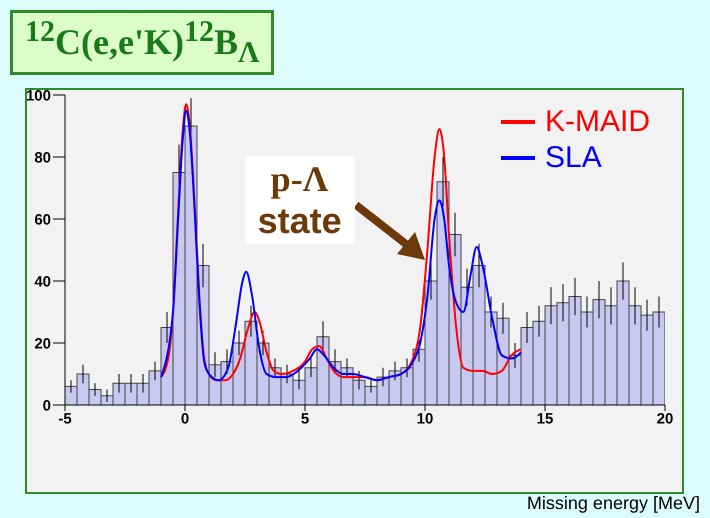  What do you see at coordinates (42, 343) in the screenshot?
I see `y-tick-label: 20` at bounding box center [42, 343].